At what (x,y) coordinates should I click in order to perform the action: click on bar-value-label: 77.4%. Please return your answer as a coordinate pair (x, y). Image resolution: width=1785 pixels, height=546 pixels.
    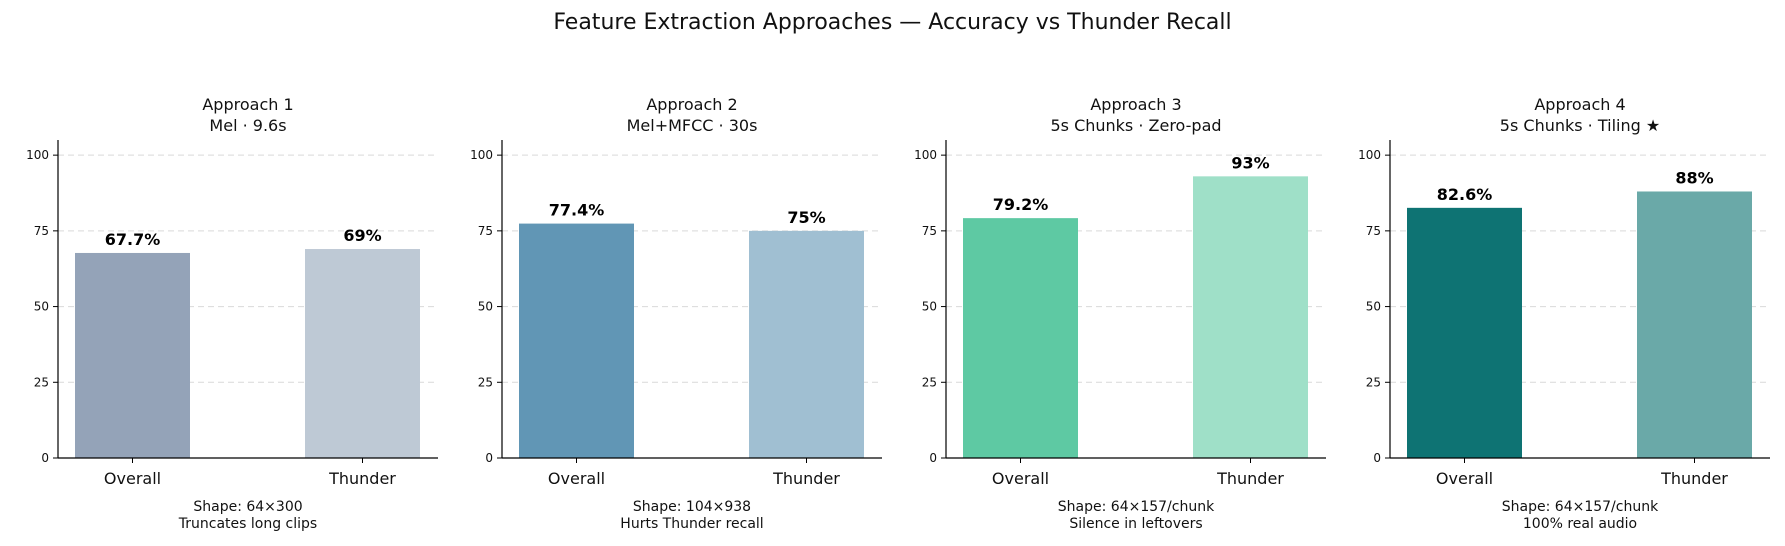
    Looking at the image, I should click on (577, 210).